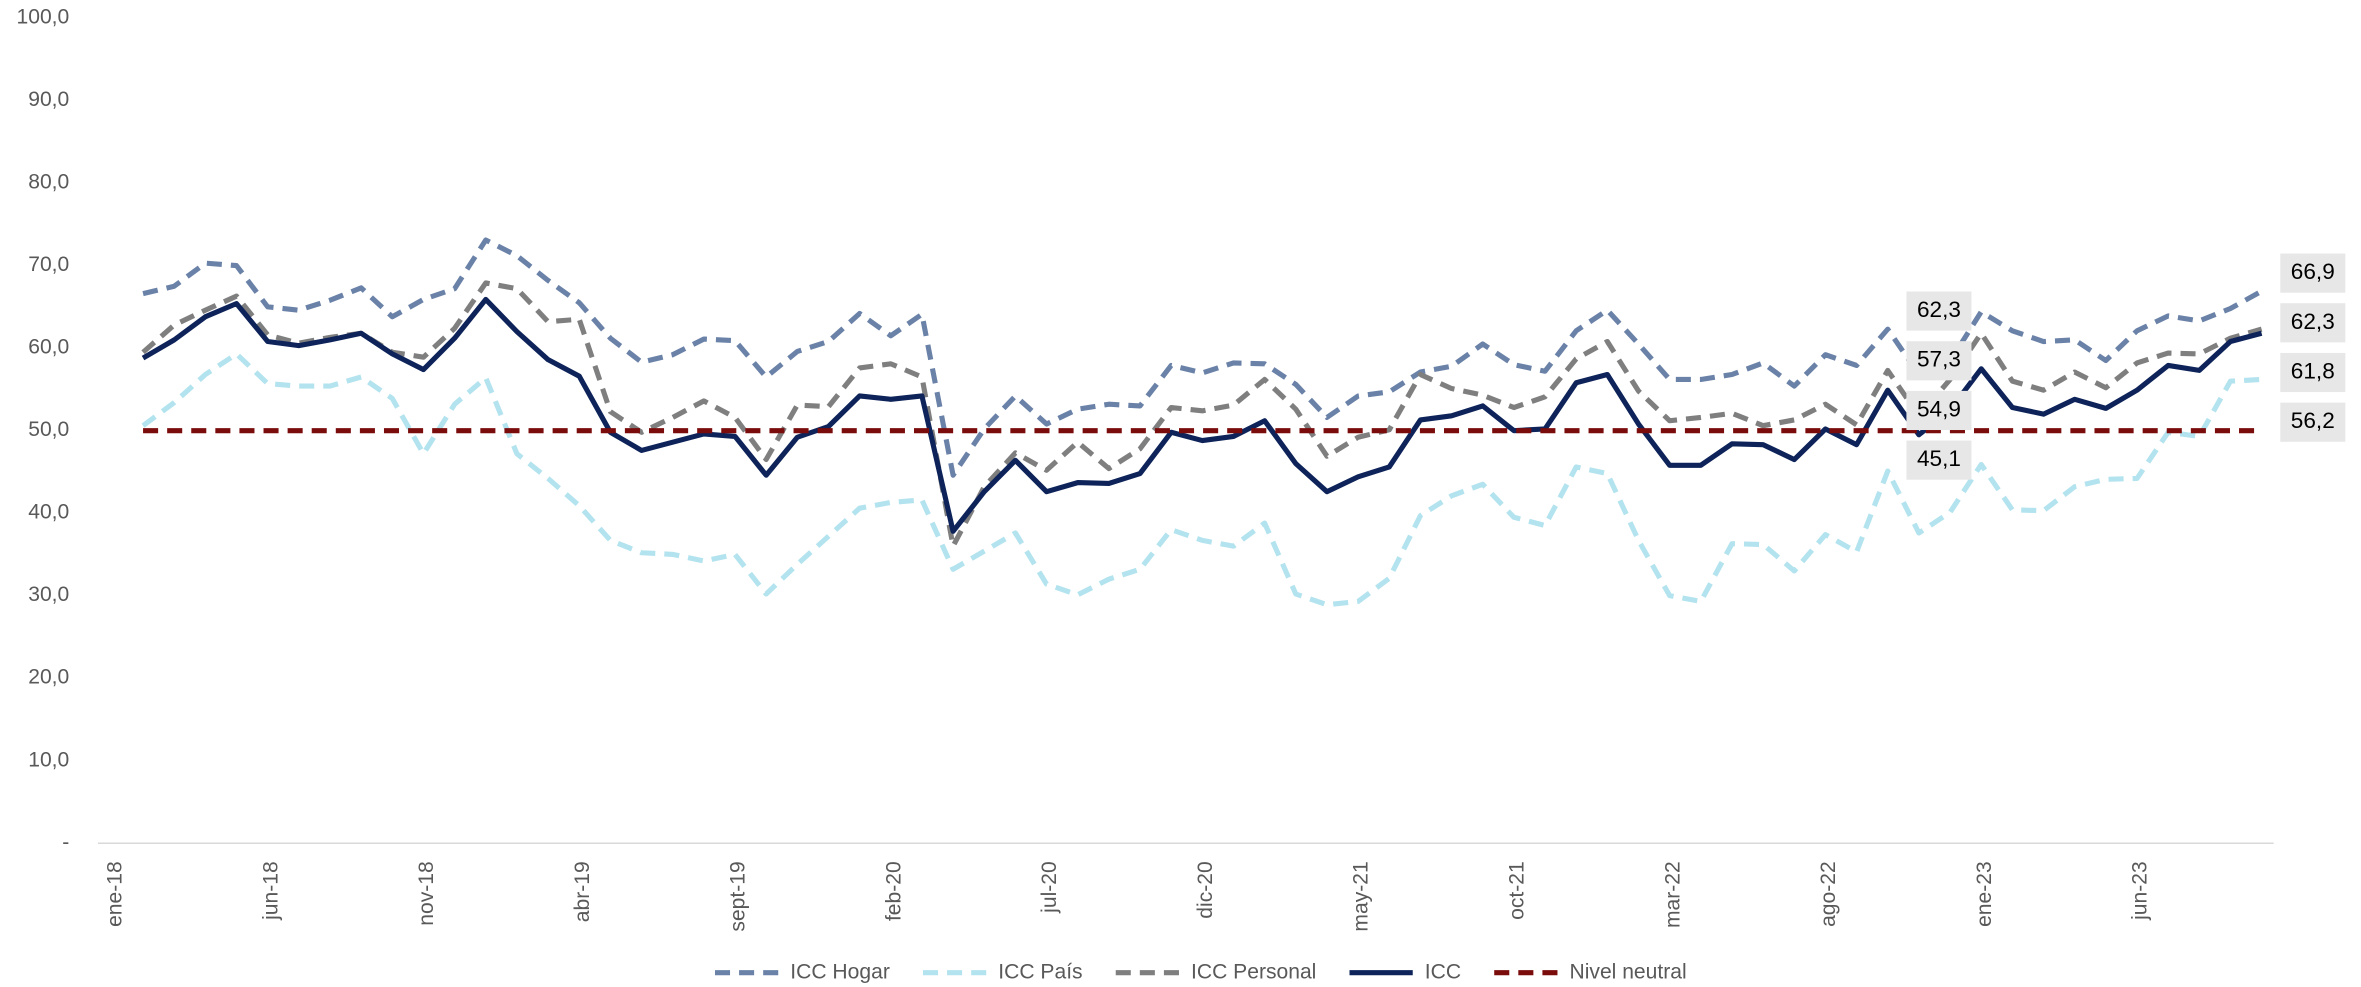 The width and height of the screenshot is (2361, 987). What do you see at coordinates (426, 893) in the screenshot?
I see `x-tick-label: nov-18` at bounding box center [426, 893].